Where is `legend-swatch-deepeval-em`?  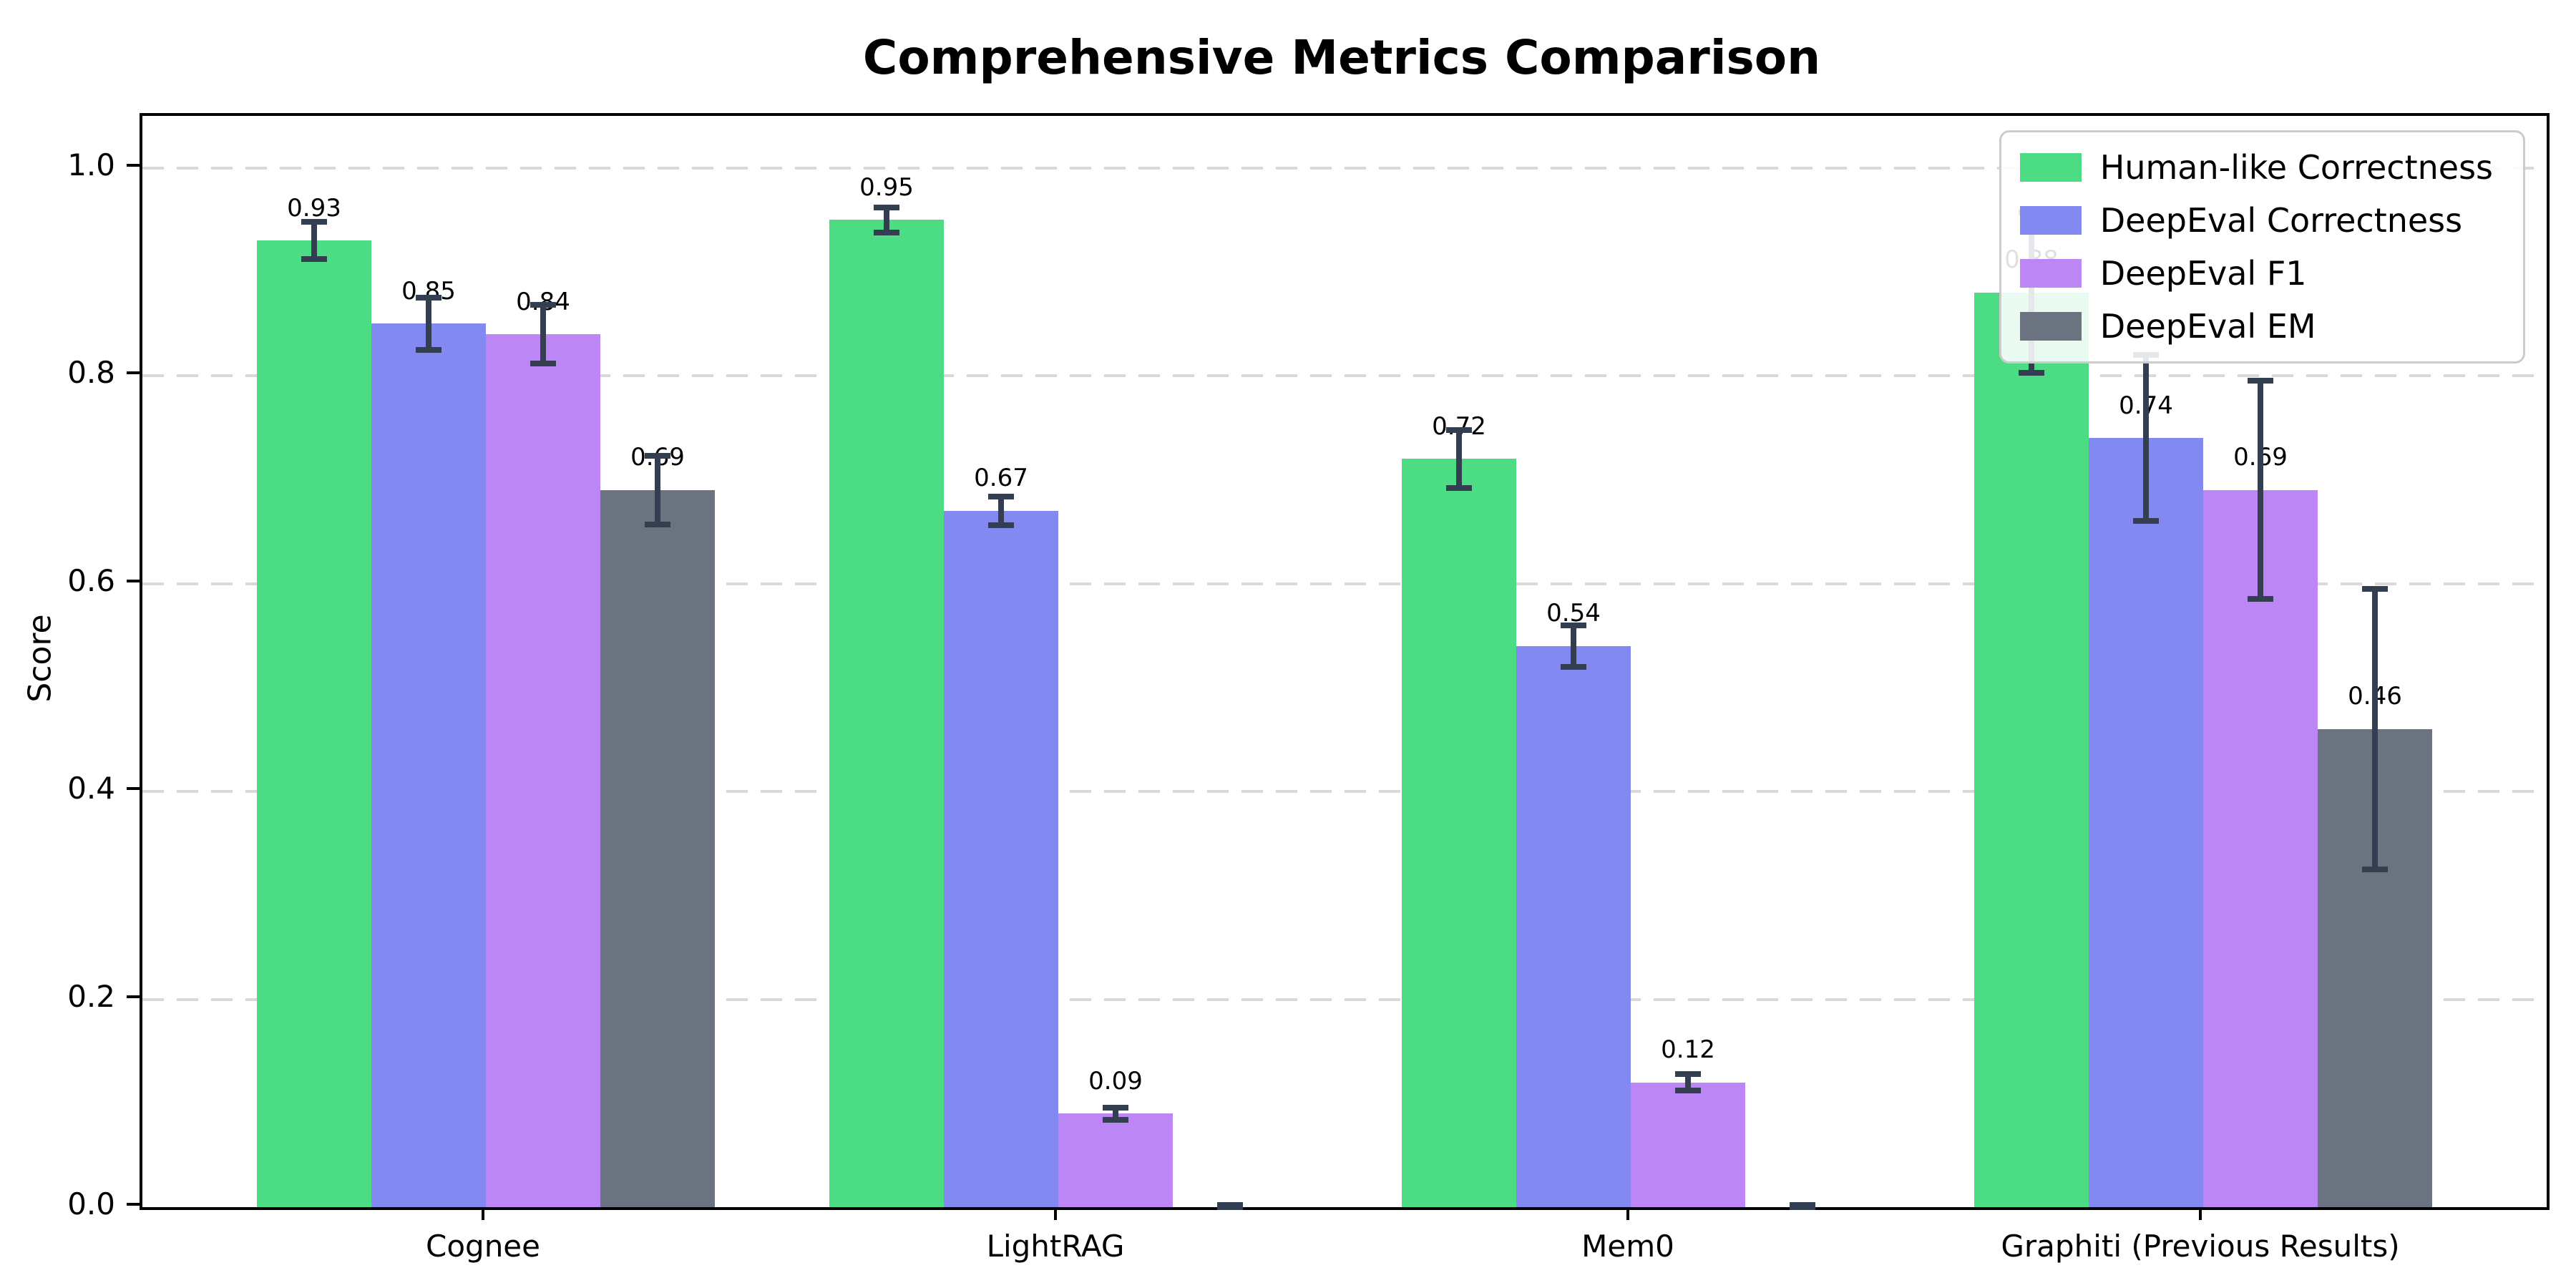 legend-swatch-deepeval-em is located at coordinates (2050, 326).